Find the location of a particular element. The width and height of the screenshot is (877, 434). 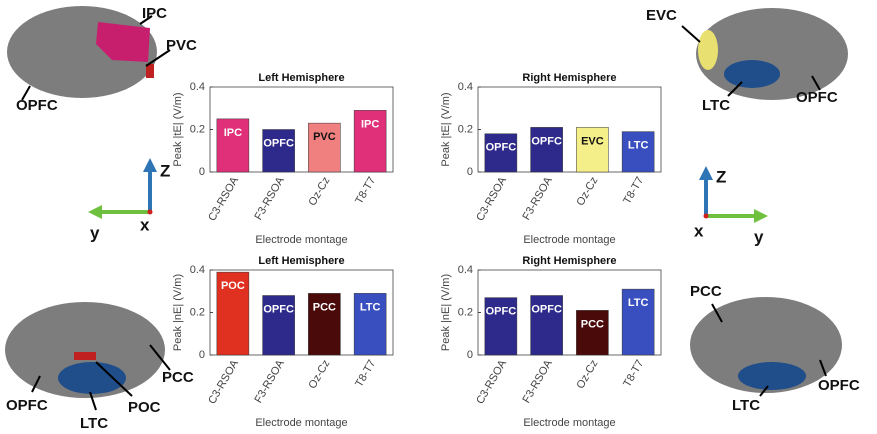

brain-label: IPC is located at coordinates (154, 13).